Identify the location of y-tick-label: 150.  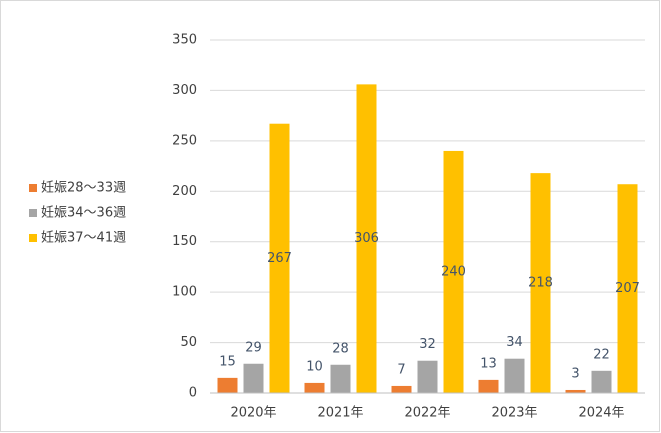
(184, 241).